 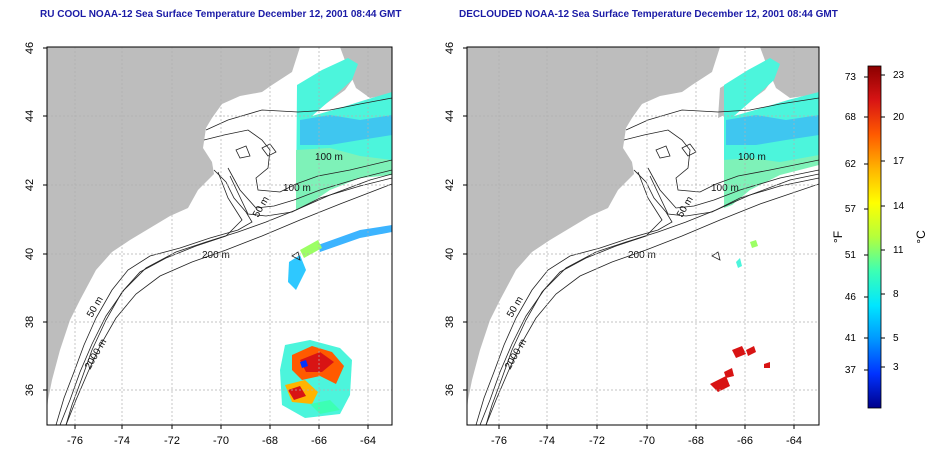 What do you see at coordinates (851, 338) in the screenshot?
I see `fahrenheit-tick: 41` at bounding box center [851, 338].